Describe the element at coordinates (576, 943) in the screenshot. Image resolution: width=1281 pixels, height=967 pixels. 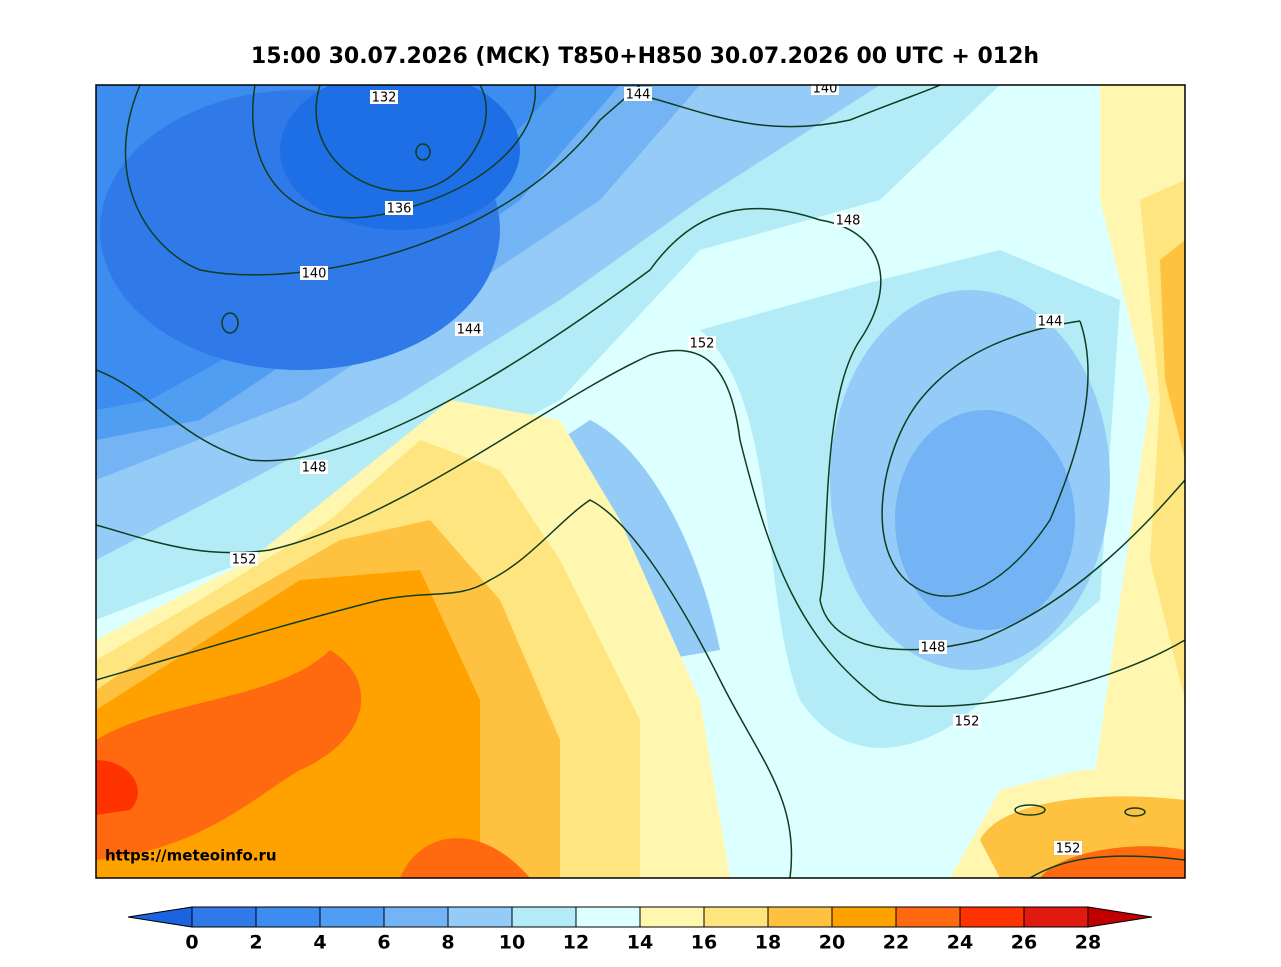
I see `colorbar-tick-label: 12` at that location.